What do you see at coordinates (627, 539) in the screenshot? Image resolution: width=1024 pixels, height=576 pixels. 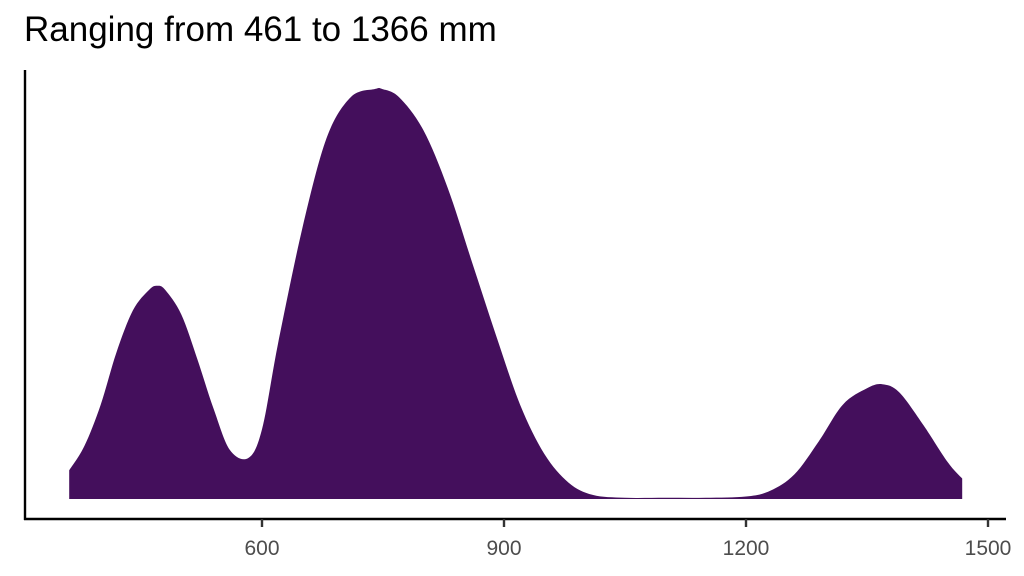 I see `x-axis-ticks: 600 900 1200 1500` at bounding box center [627, 539].